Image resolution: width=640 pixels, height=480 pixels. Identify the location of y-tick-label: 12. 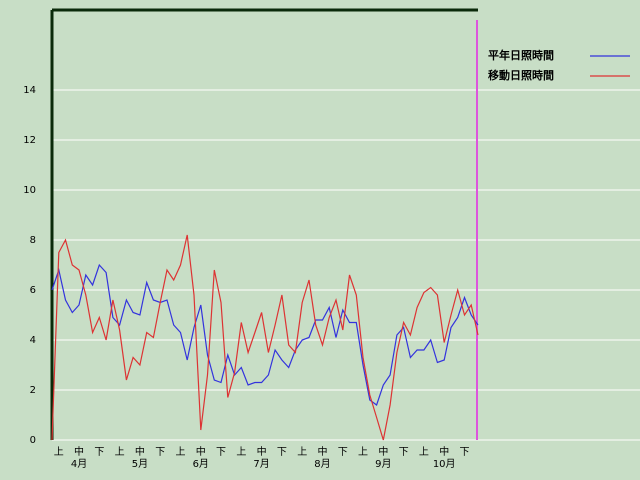
(29, 140).